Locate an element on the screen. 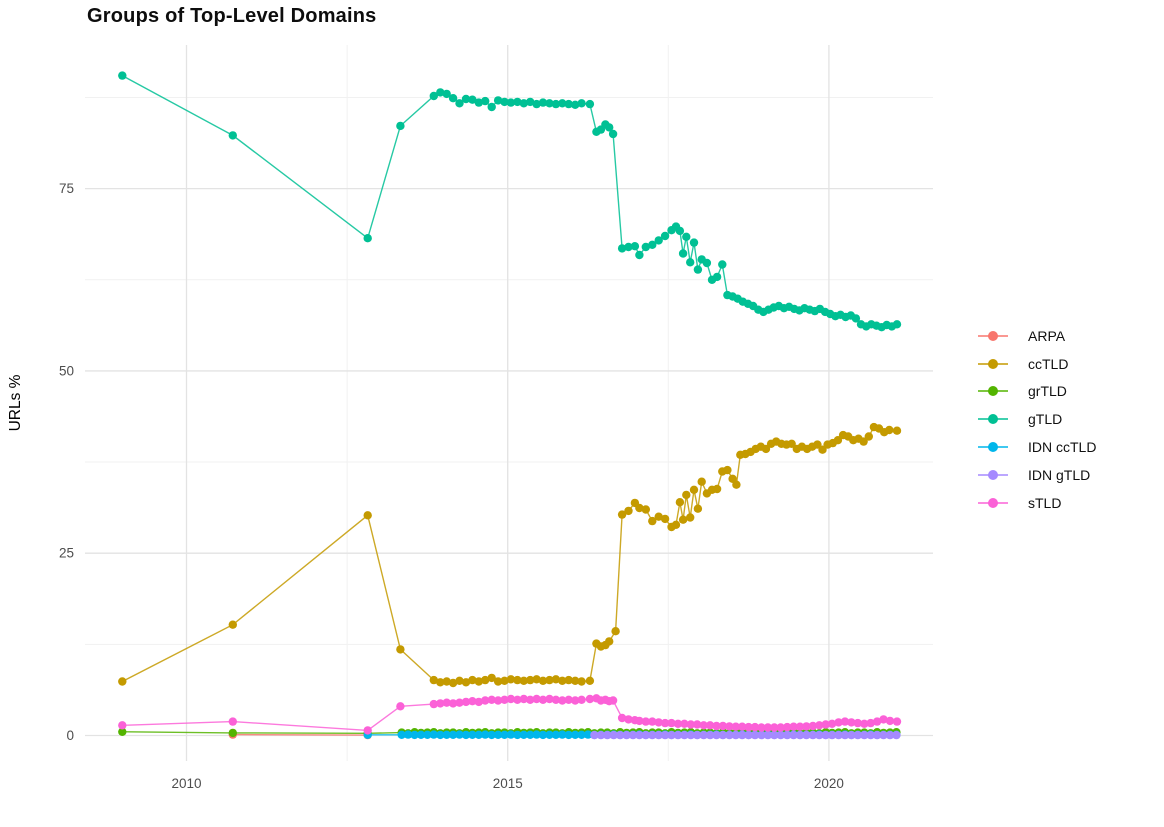  legend-key-idn-gtld is located at coordinates (993, 475).